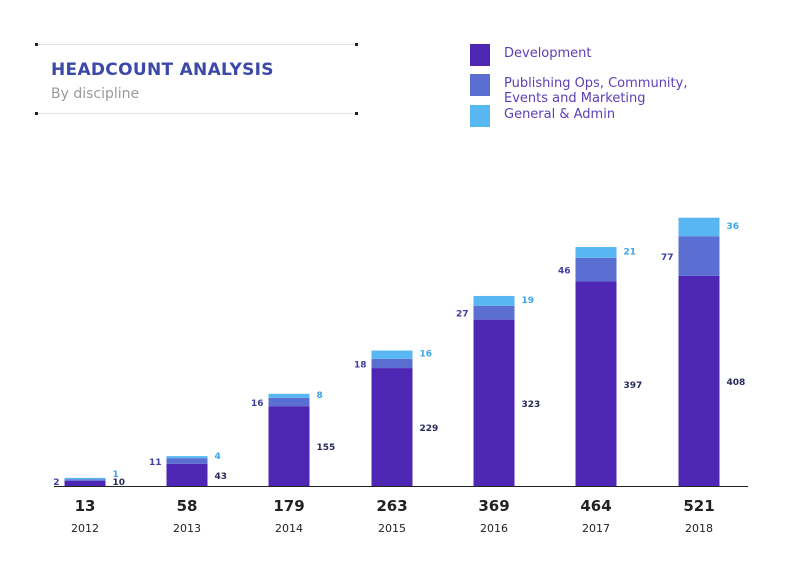 This screenshot has width=800, height=570. Describe the element at coordinates (667, 258) in the screenshot. I see `label-publishing: 77` at that location.